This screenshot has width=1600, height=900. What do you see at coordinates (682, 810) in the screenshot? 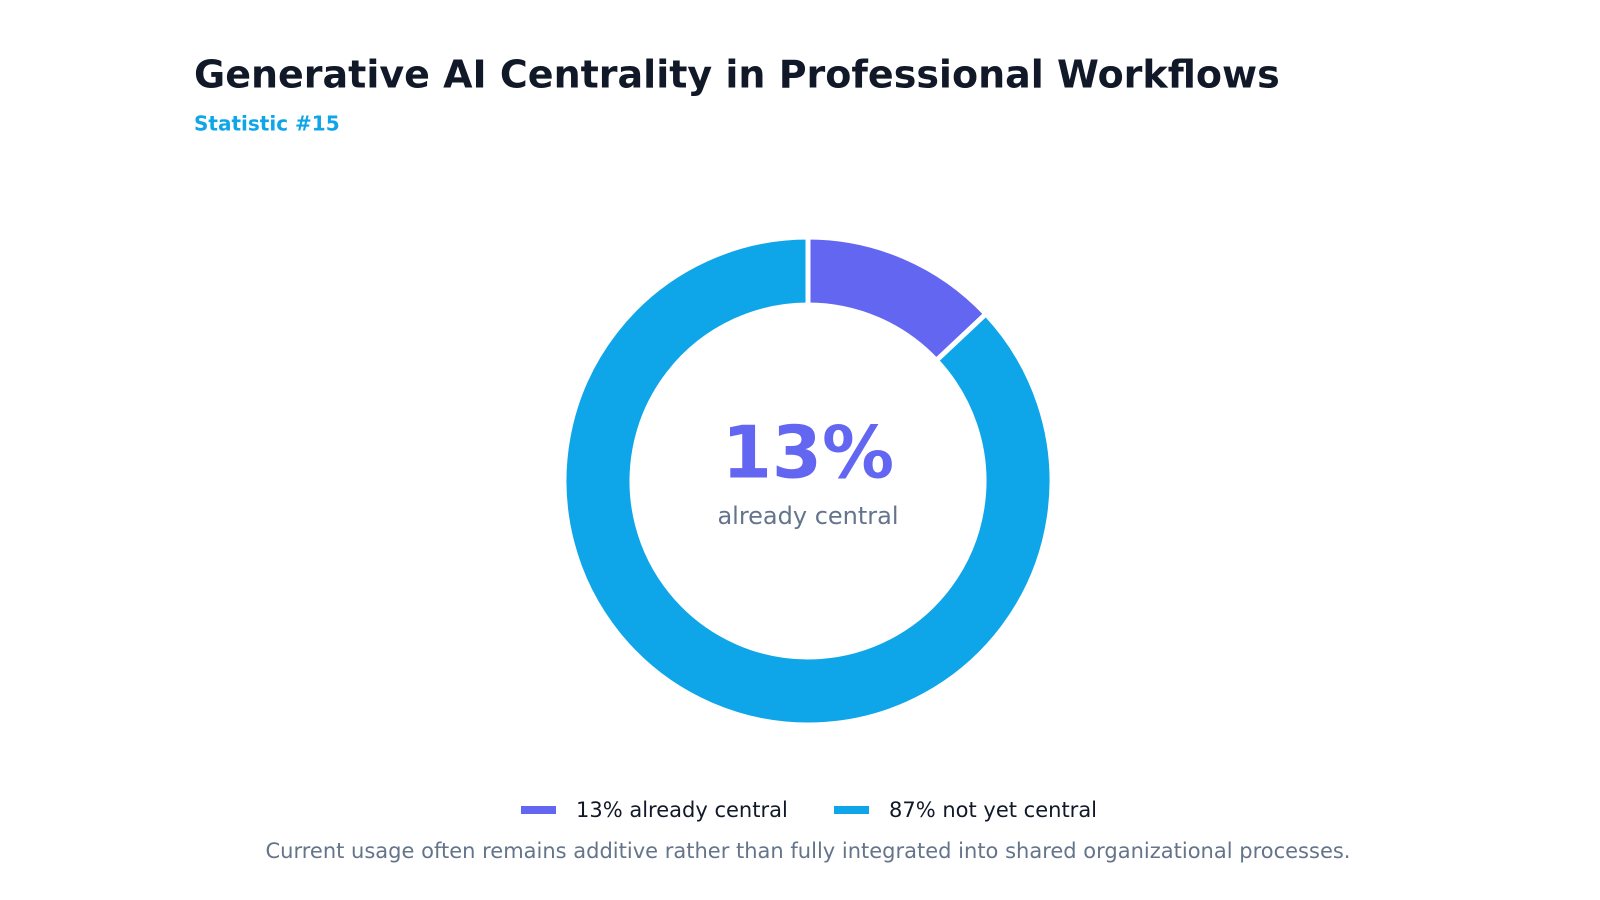
I see `legend-label: 13% already central` at bounding box center [682, 810].